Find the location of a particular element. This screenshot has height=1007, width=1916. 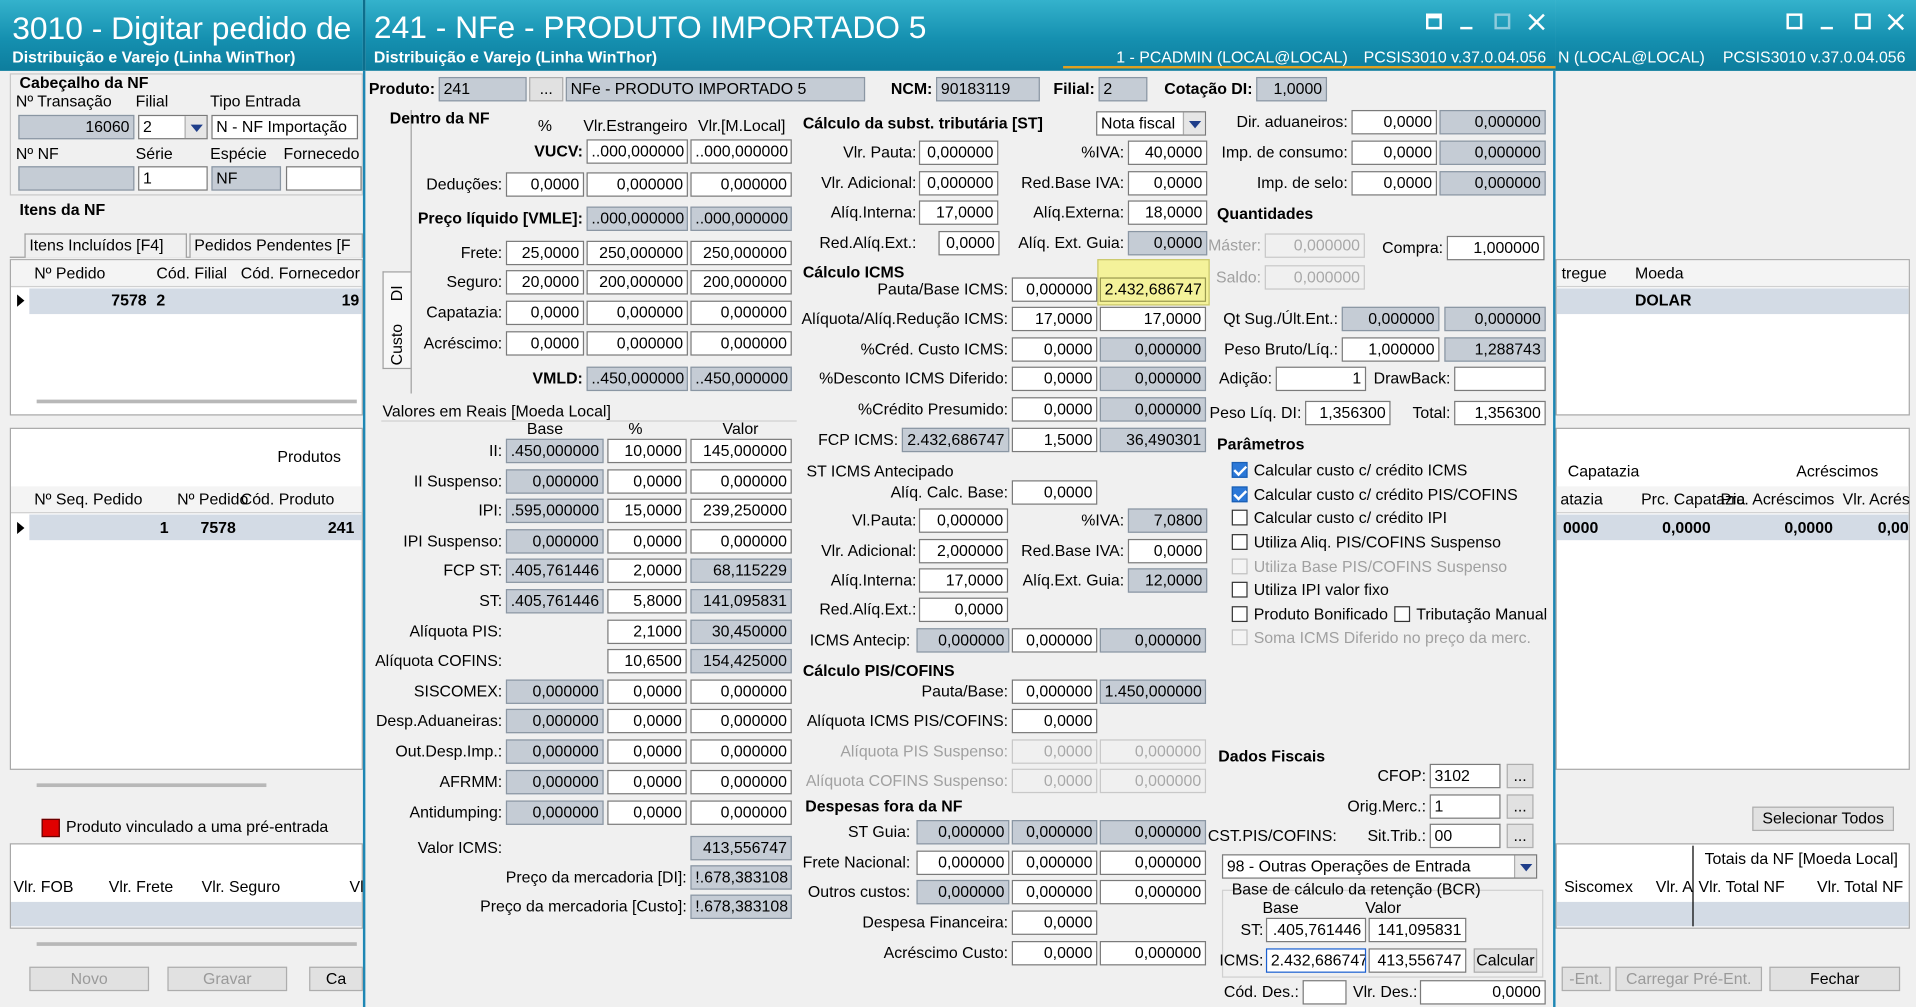

field: 40,0000 is located at coordinates (1167, 152).